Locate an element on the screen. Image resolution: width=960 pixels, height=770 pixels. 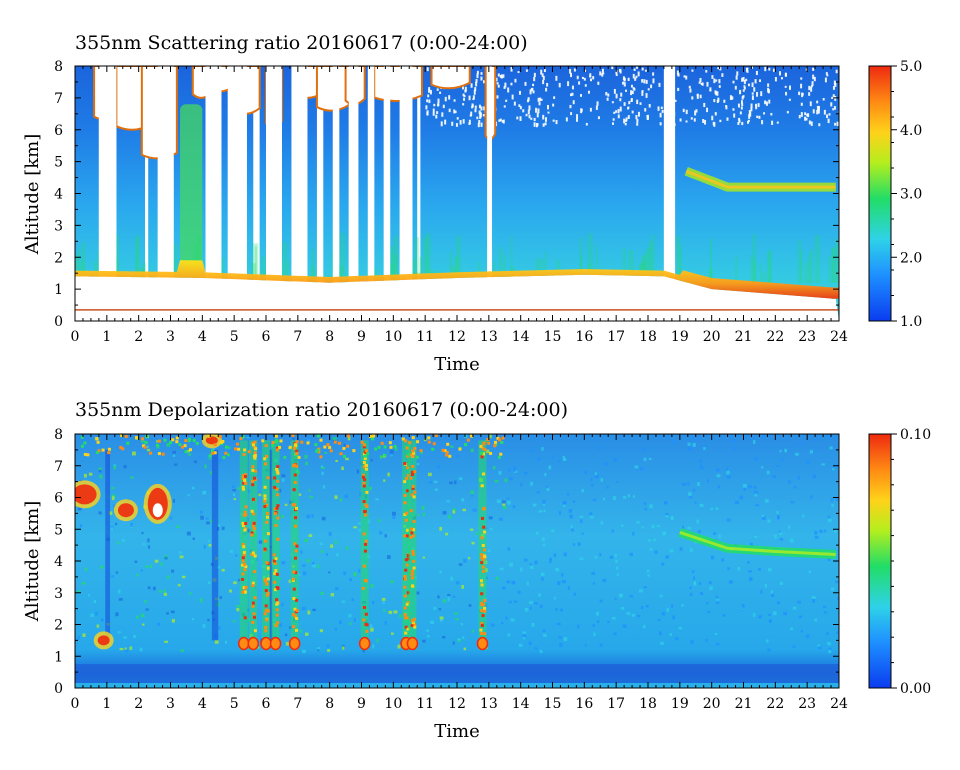
x-tick-label: 20 is located at coordinates (712, 337).